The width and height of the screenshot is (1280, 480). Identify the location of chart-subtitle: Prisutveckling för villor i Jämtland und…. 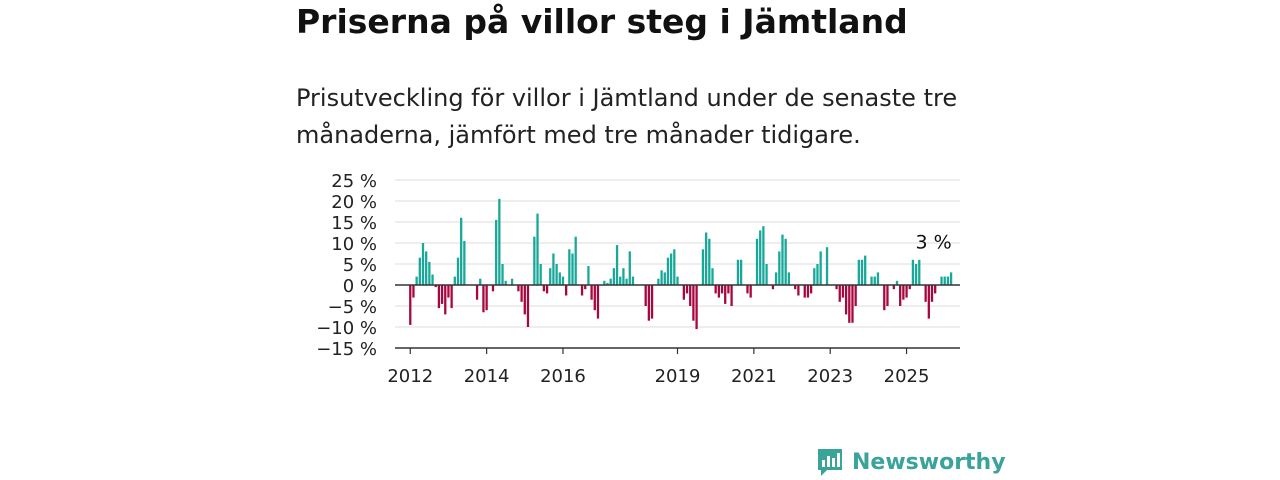
(627, 116).